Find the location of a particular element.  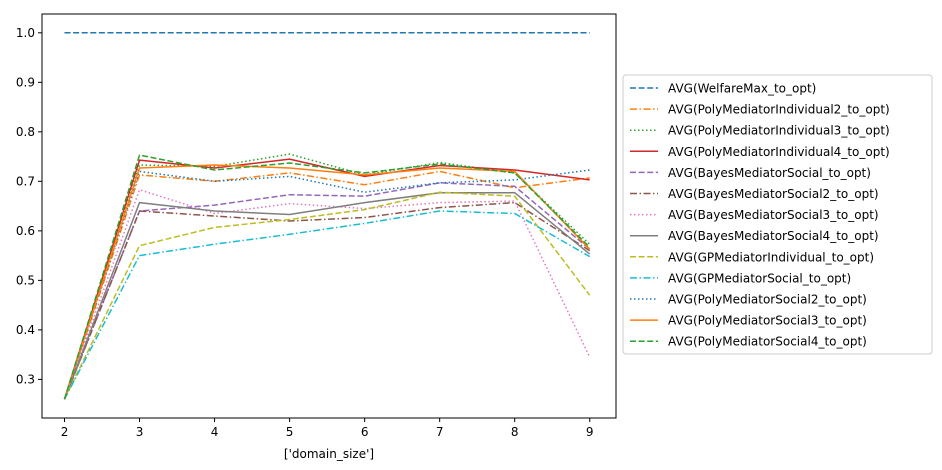

x-tick-label: 6 is located at coordinates (365, 432).